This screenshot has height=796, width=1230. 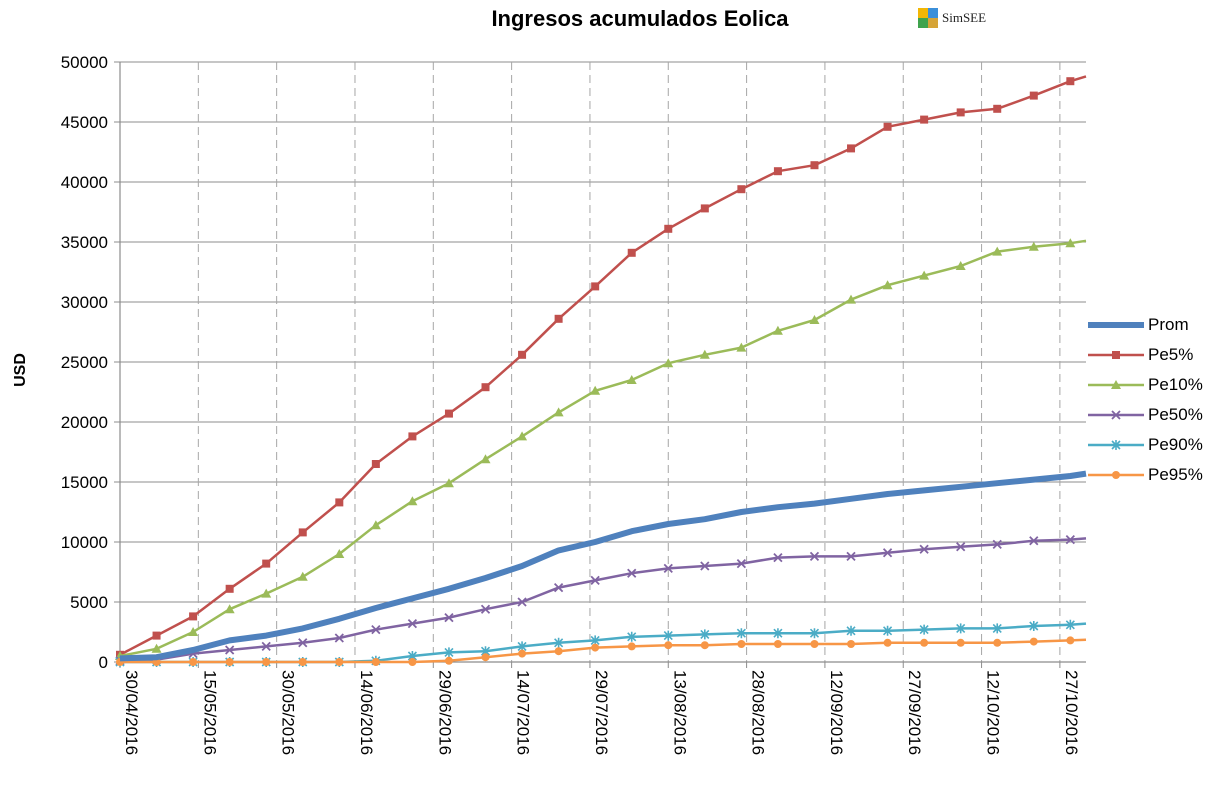 What do you see at coordinates (1116, 384) in the screenshot?
I see `legend-marker-pe10` at bounding box center [1116, 384].